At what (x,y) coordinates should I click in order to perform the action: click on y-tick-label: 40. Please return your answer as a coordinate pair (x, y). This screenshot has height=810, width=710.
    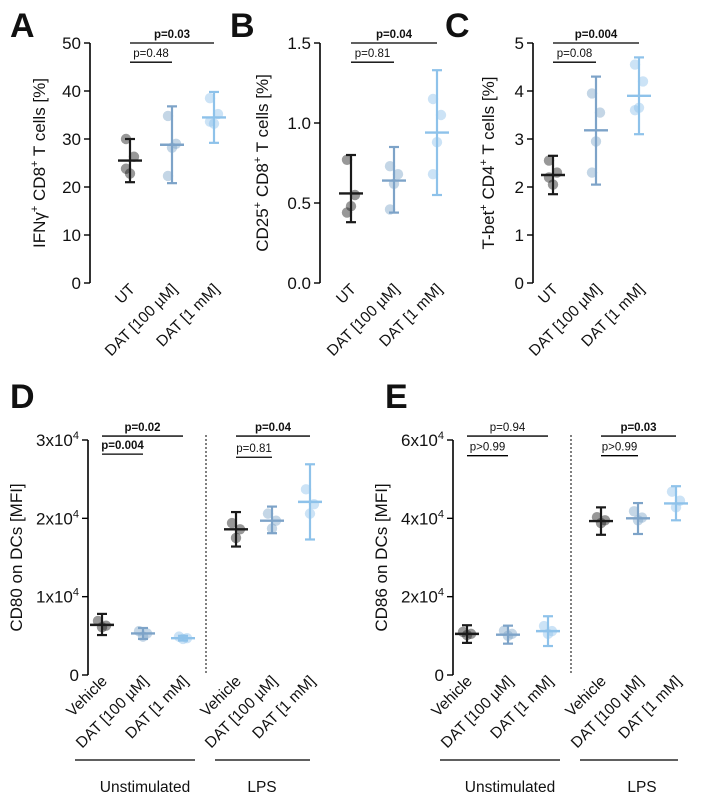
    Looking at the image, I should click on (71, 91).